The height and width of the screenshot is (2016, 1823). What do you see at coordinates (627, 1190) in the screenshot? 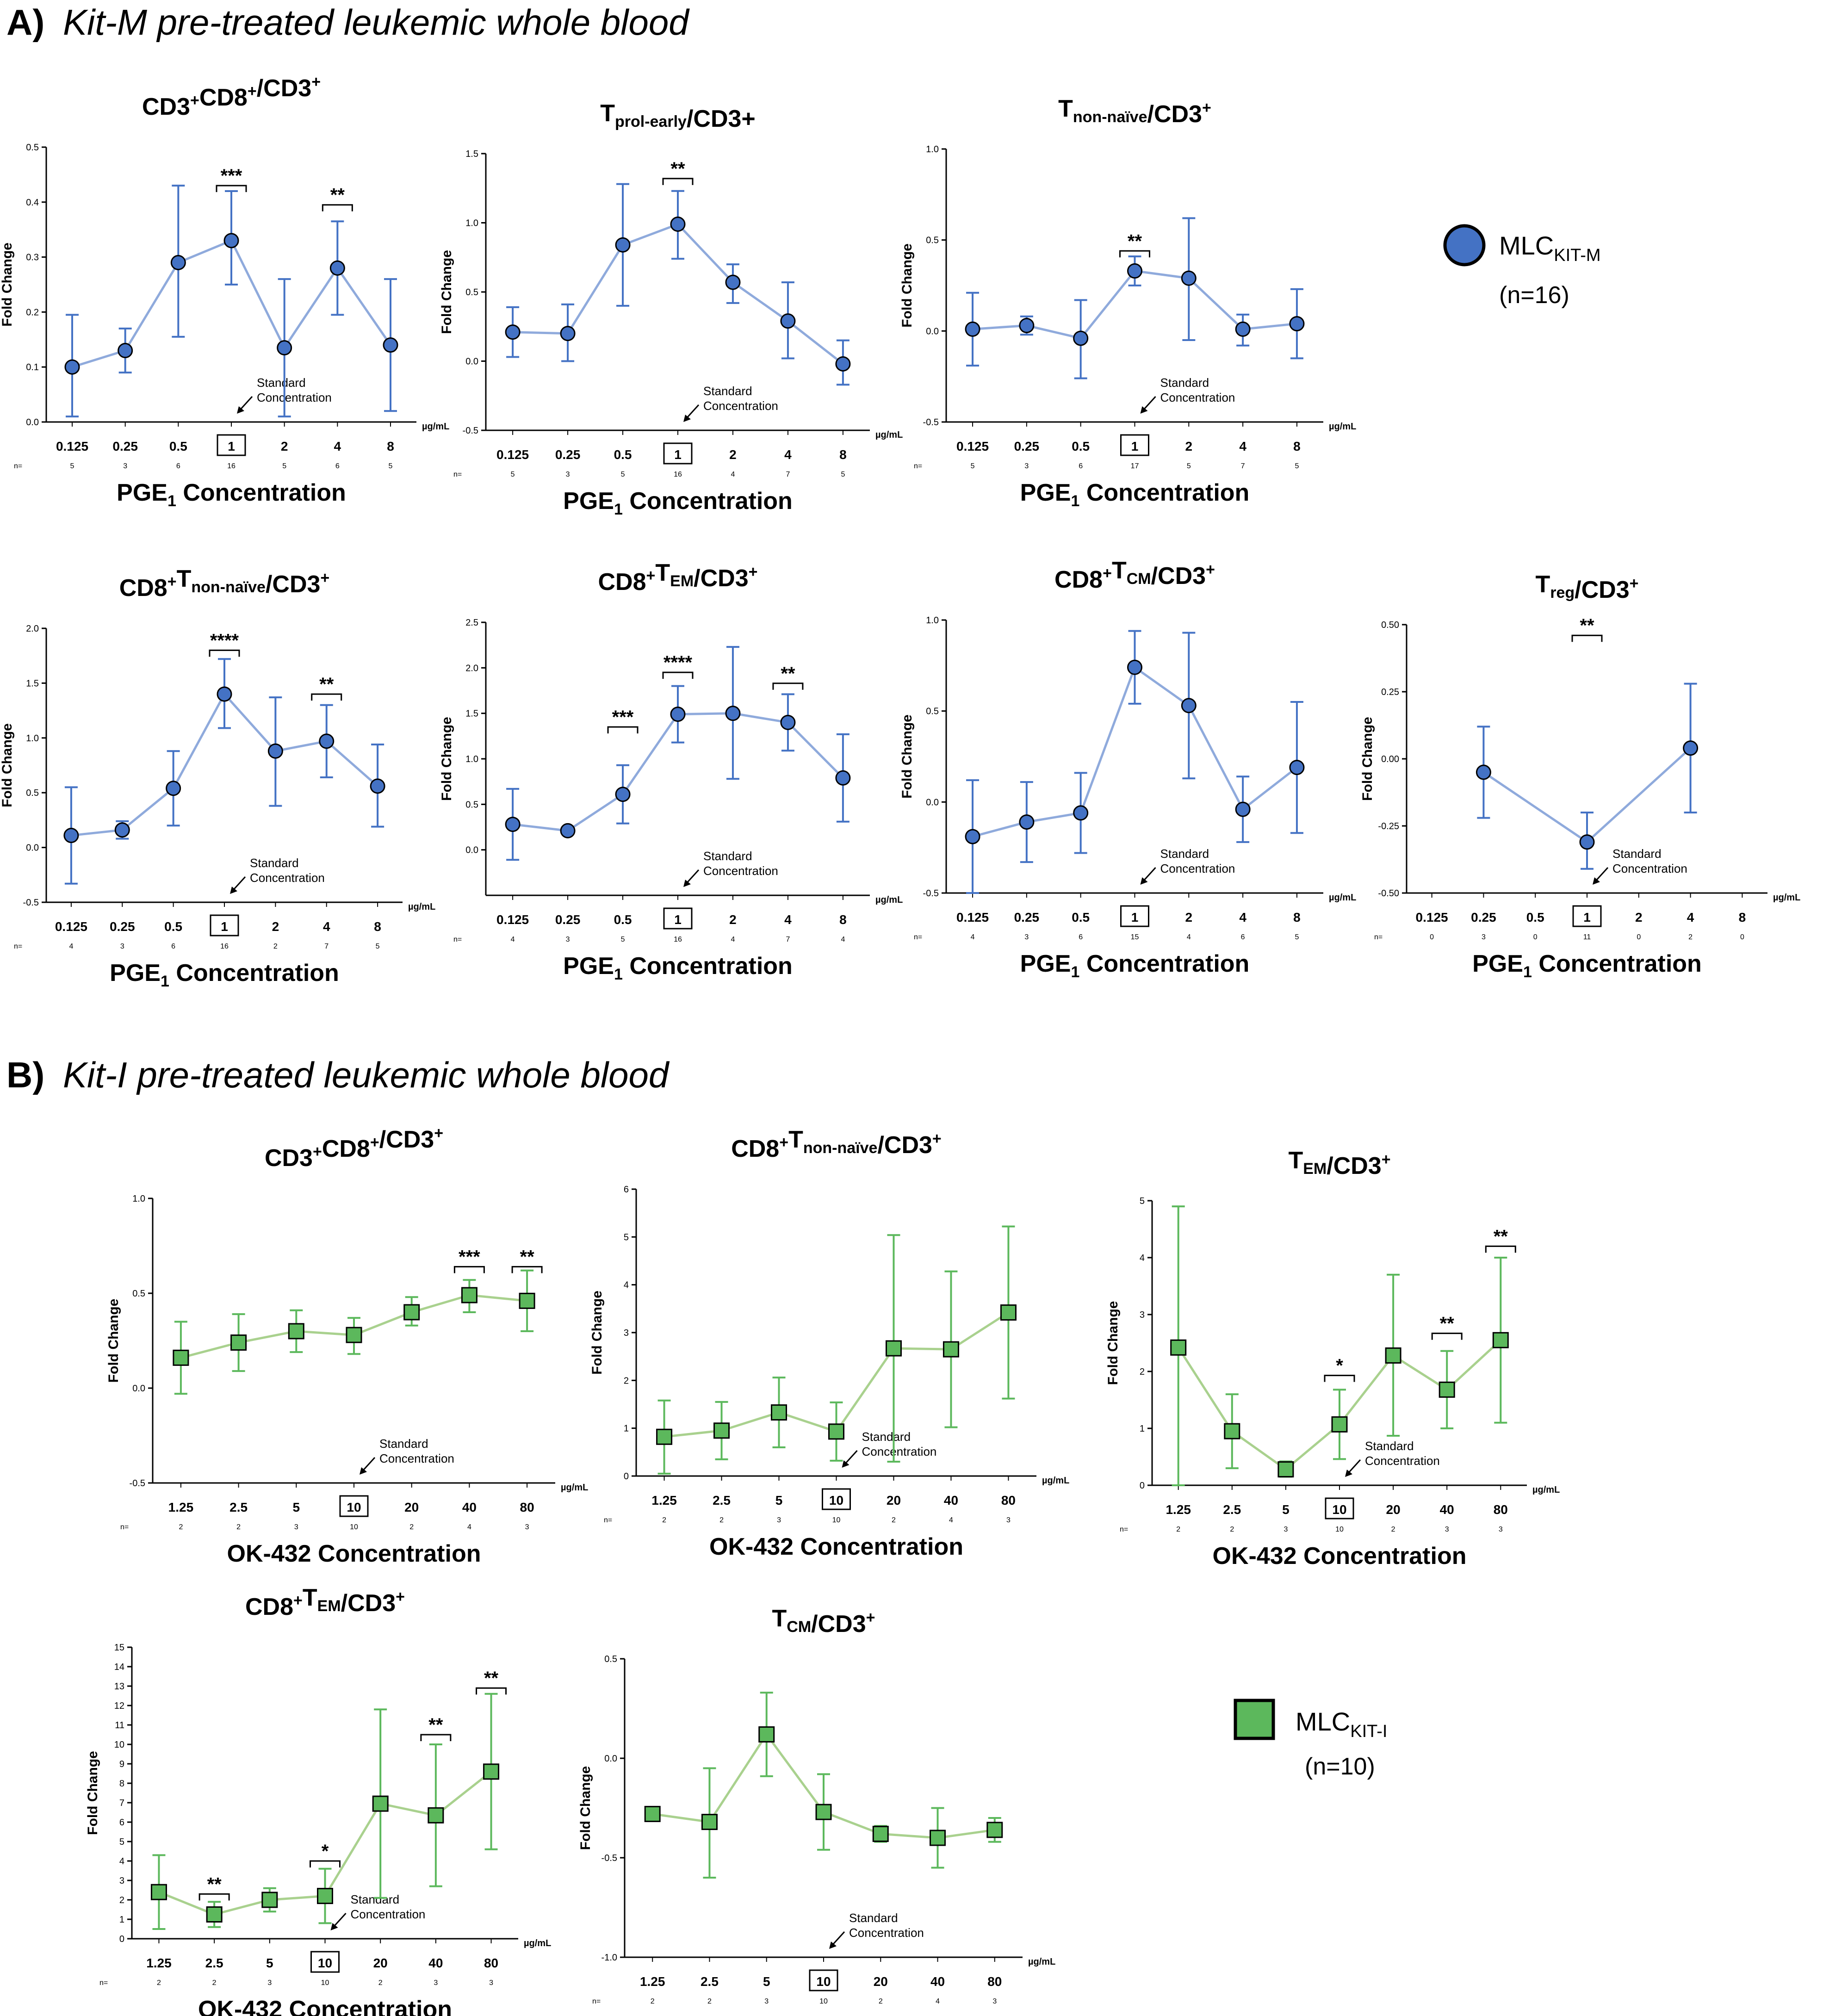
I see `y-tick-label: 6` at bounding box center [627, 1190].